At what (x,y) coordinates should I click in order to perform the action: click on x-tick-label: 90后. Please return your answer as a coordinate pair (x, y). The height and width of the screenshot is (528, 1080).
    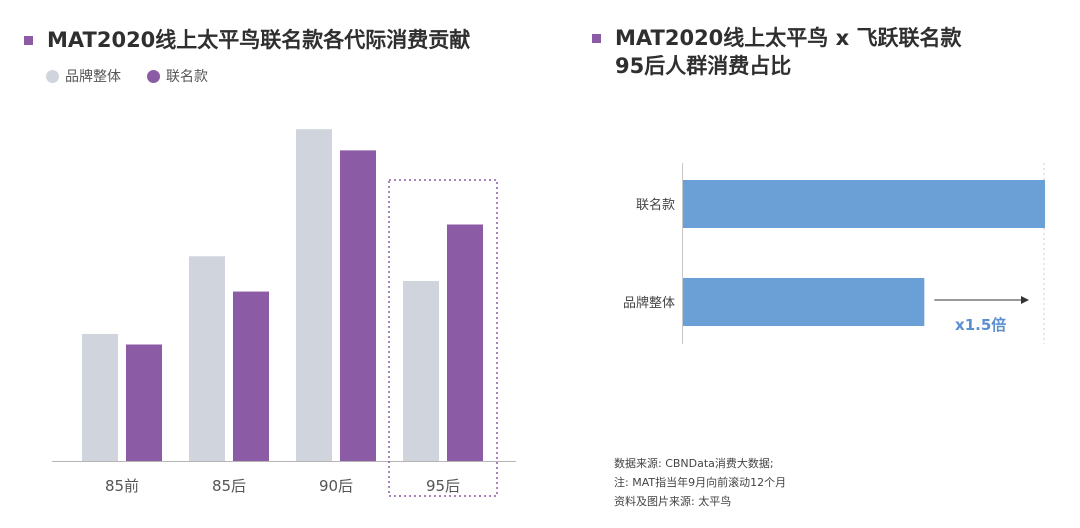
    Looking at the image, I should click on (336, 486).